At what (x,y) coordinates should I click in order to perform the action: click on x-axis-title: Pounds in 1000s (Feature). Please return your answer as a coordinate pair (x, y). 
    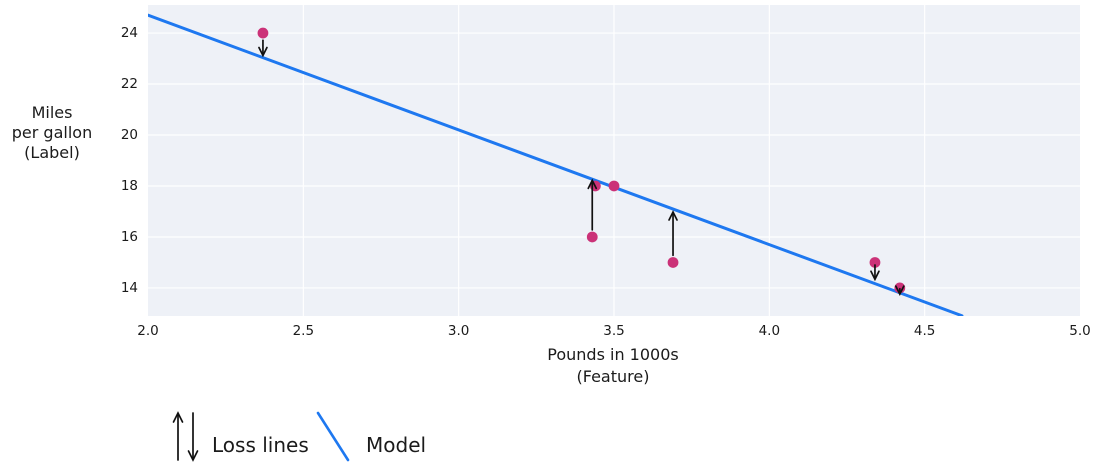
    Looking at the image, I should click on (613, 366).